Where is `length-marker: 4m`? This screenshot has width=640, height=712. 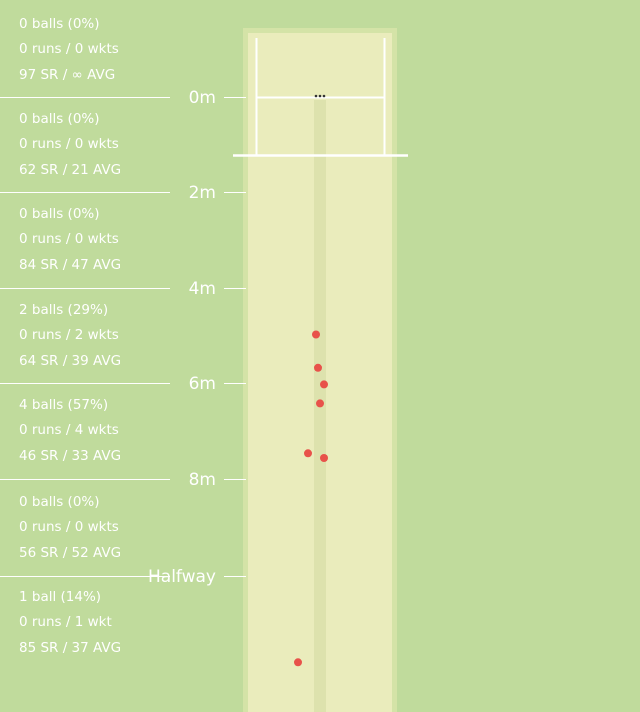 length-marker: 4m is located at coordinates (123, 289).